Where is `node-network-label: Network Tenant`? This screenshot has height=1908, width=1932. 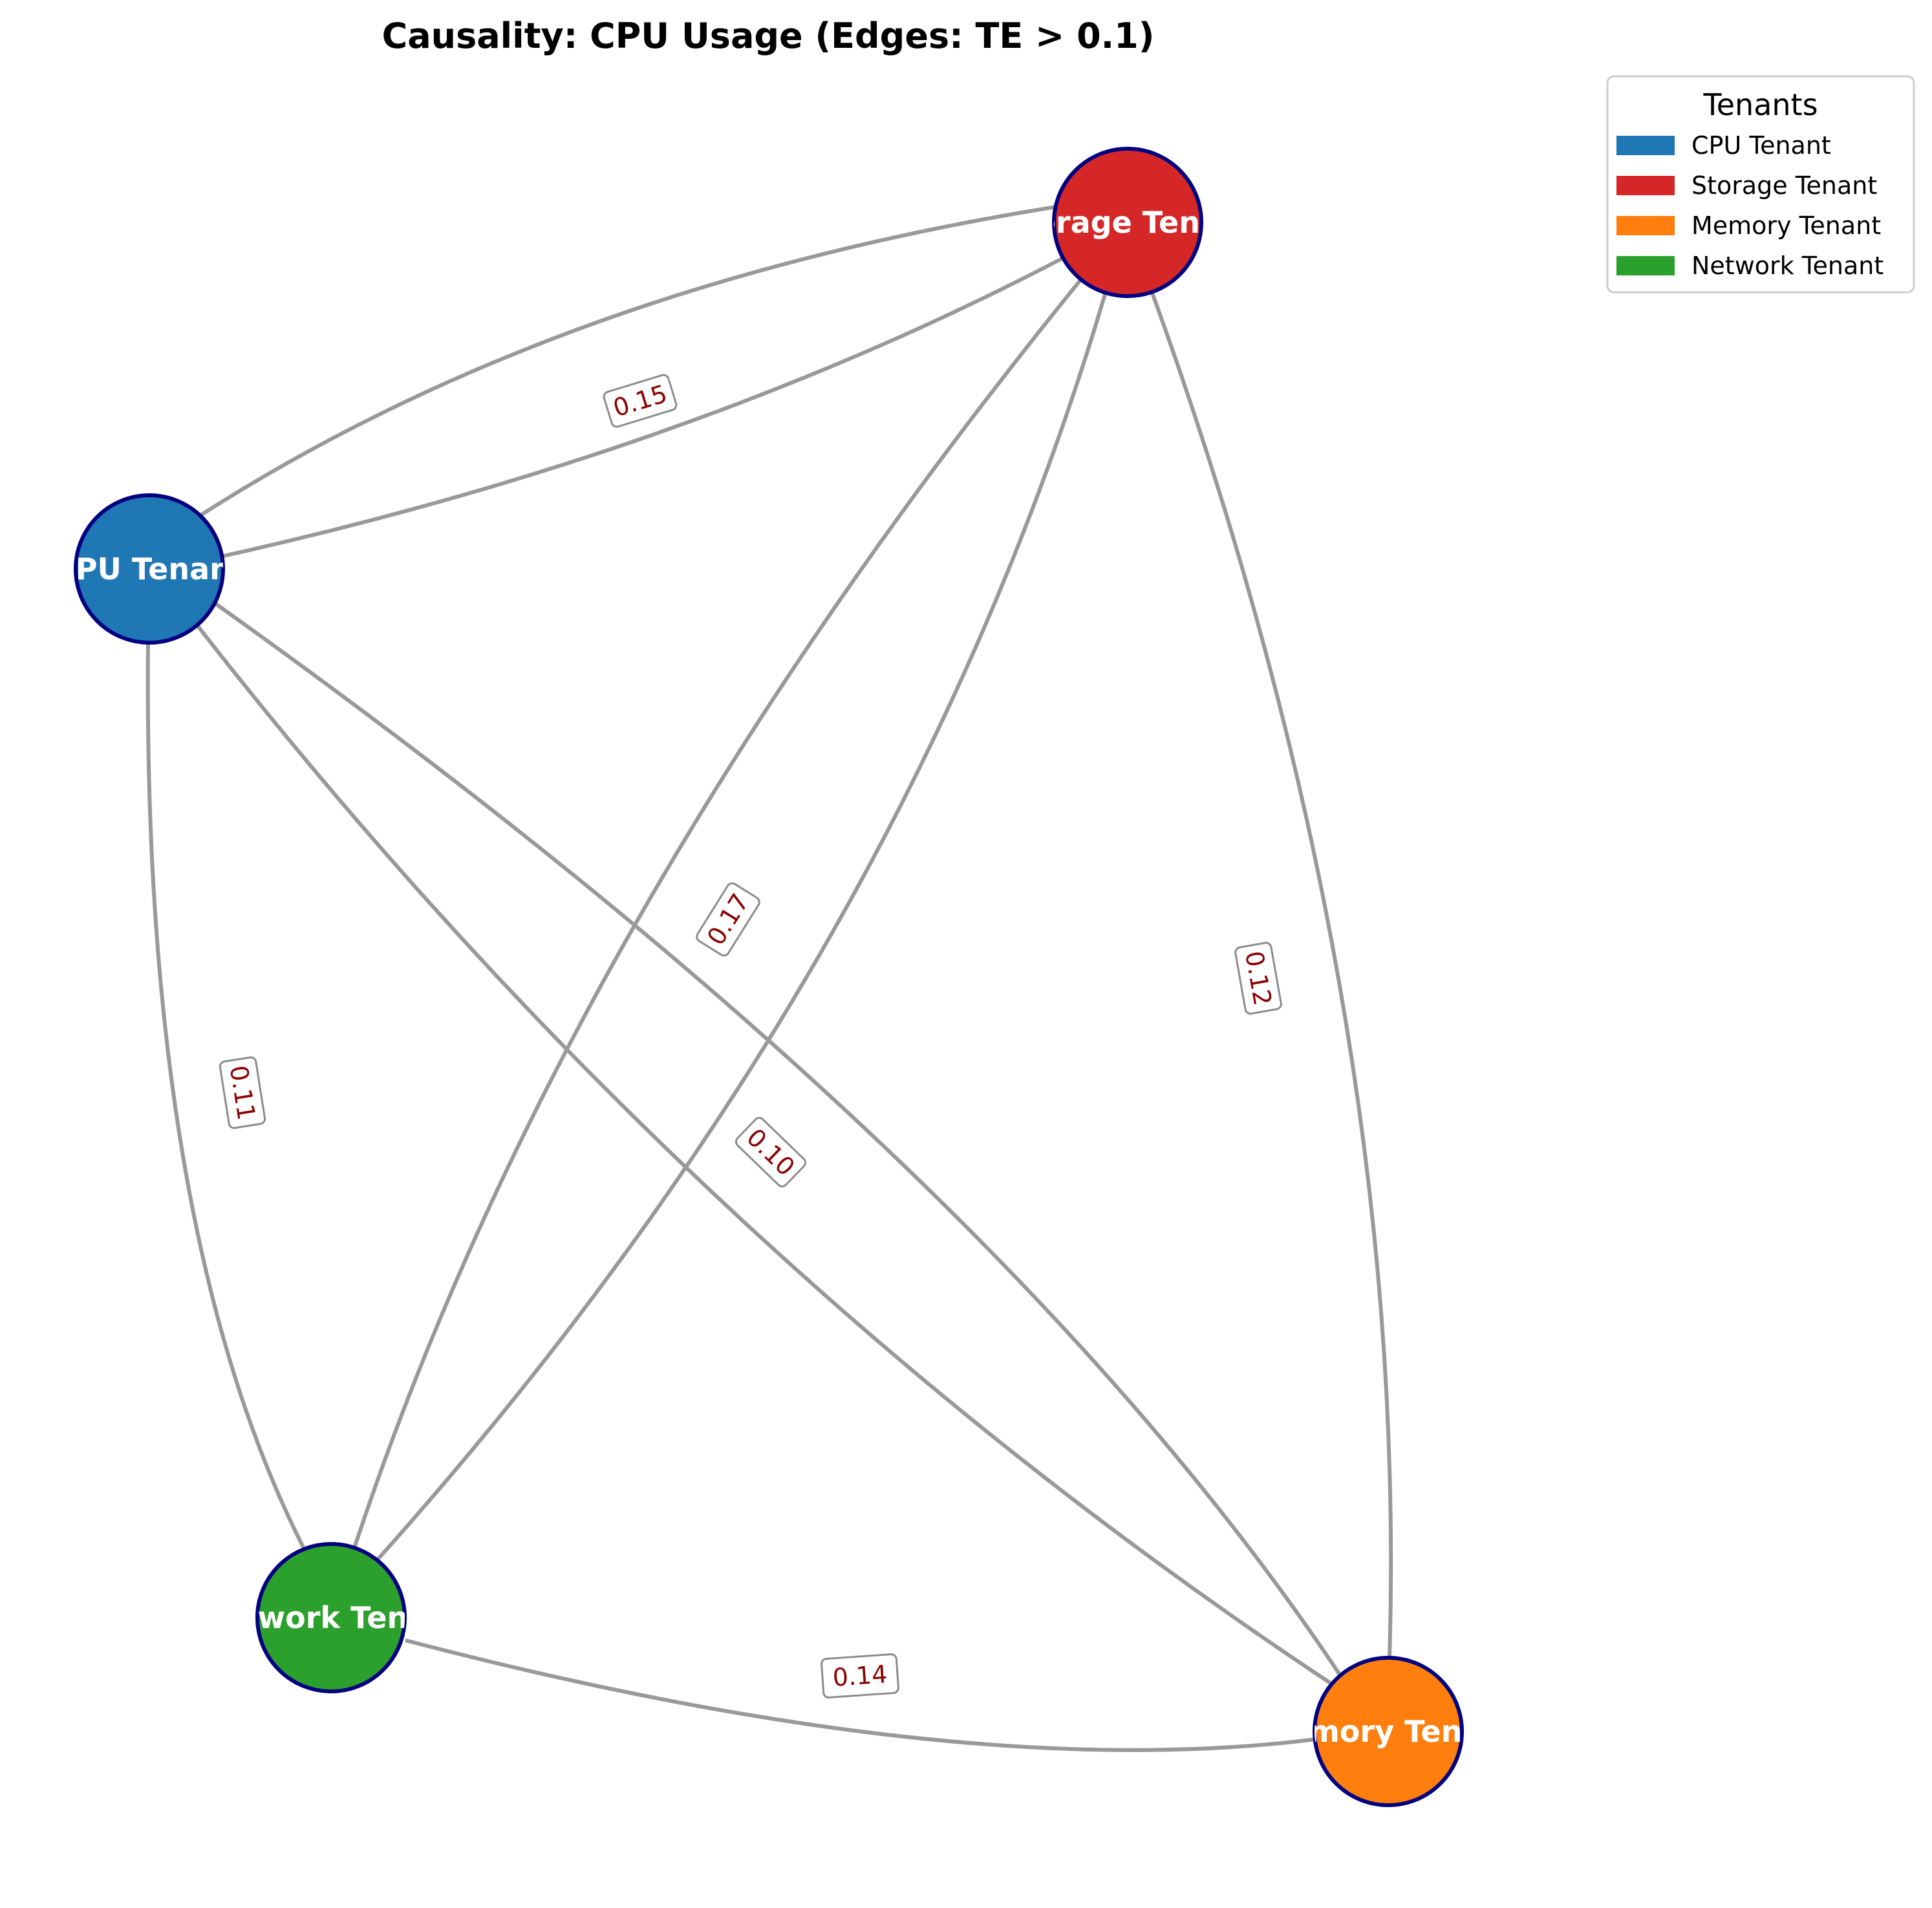
node-network-label: Network Tenant is located at coordinates (331, 1617).